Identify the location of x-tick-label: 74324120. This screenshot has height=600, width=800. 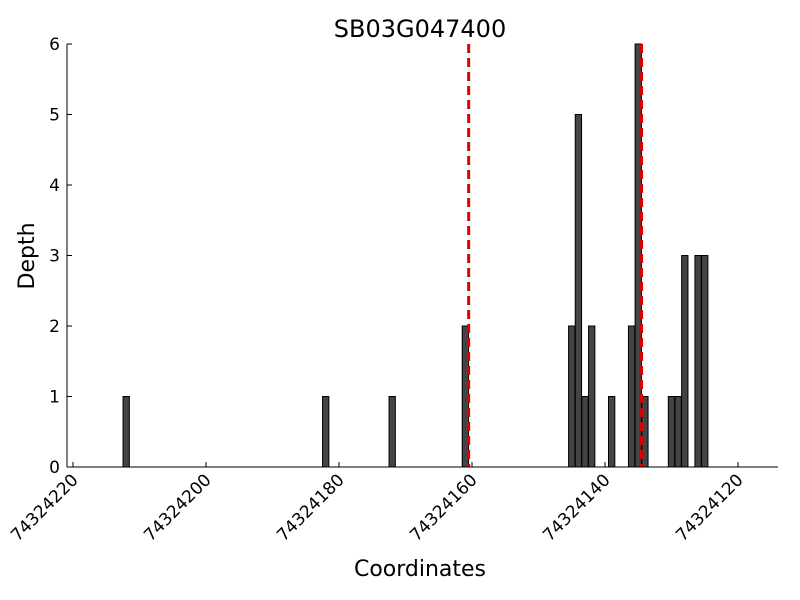
(709, 507).